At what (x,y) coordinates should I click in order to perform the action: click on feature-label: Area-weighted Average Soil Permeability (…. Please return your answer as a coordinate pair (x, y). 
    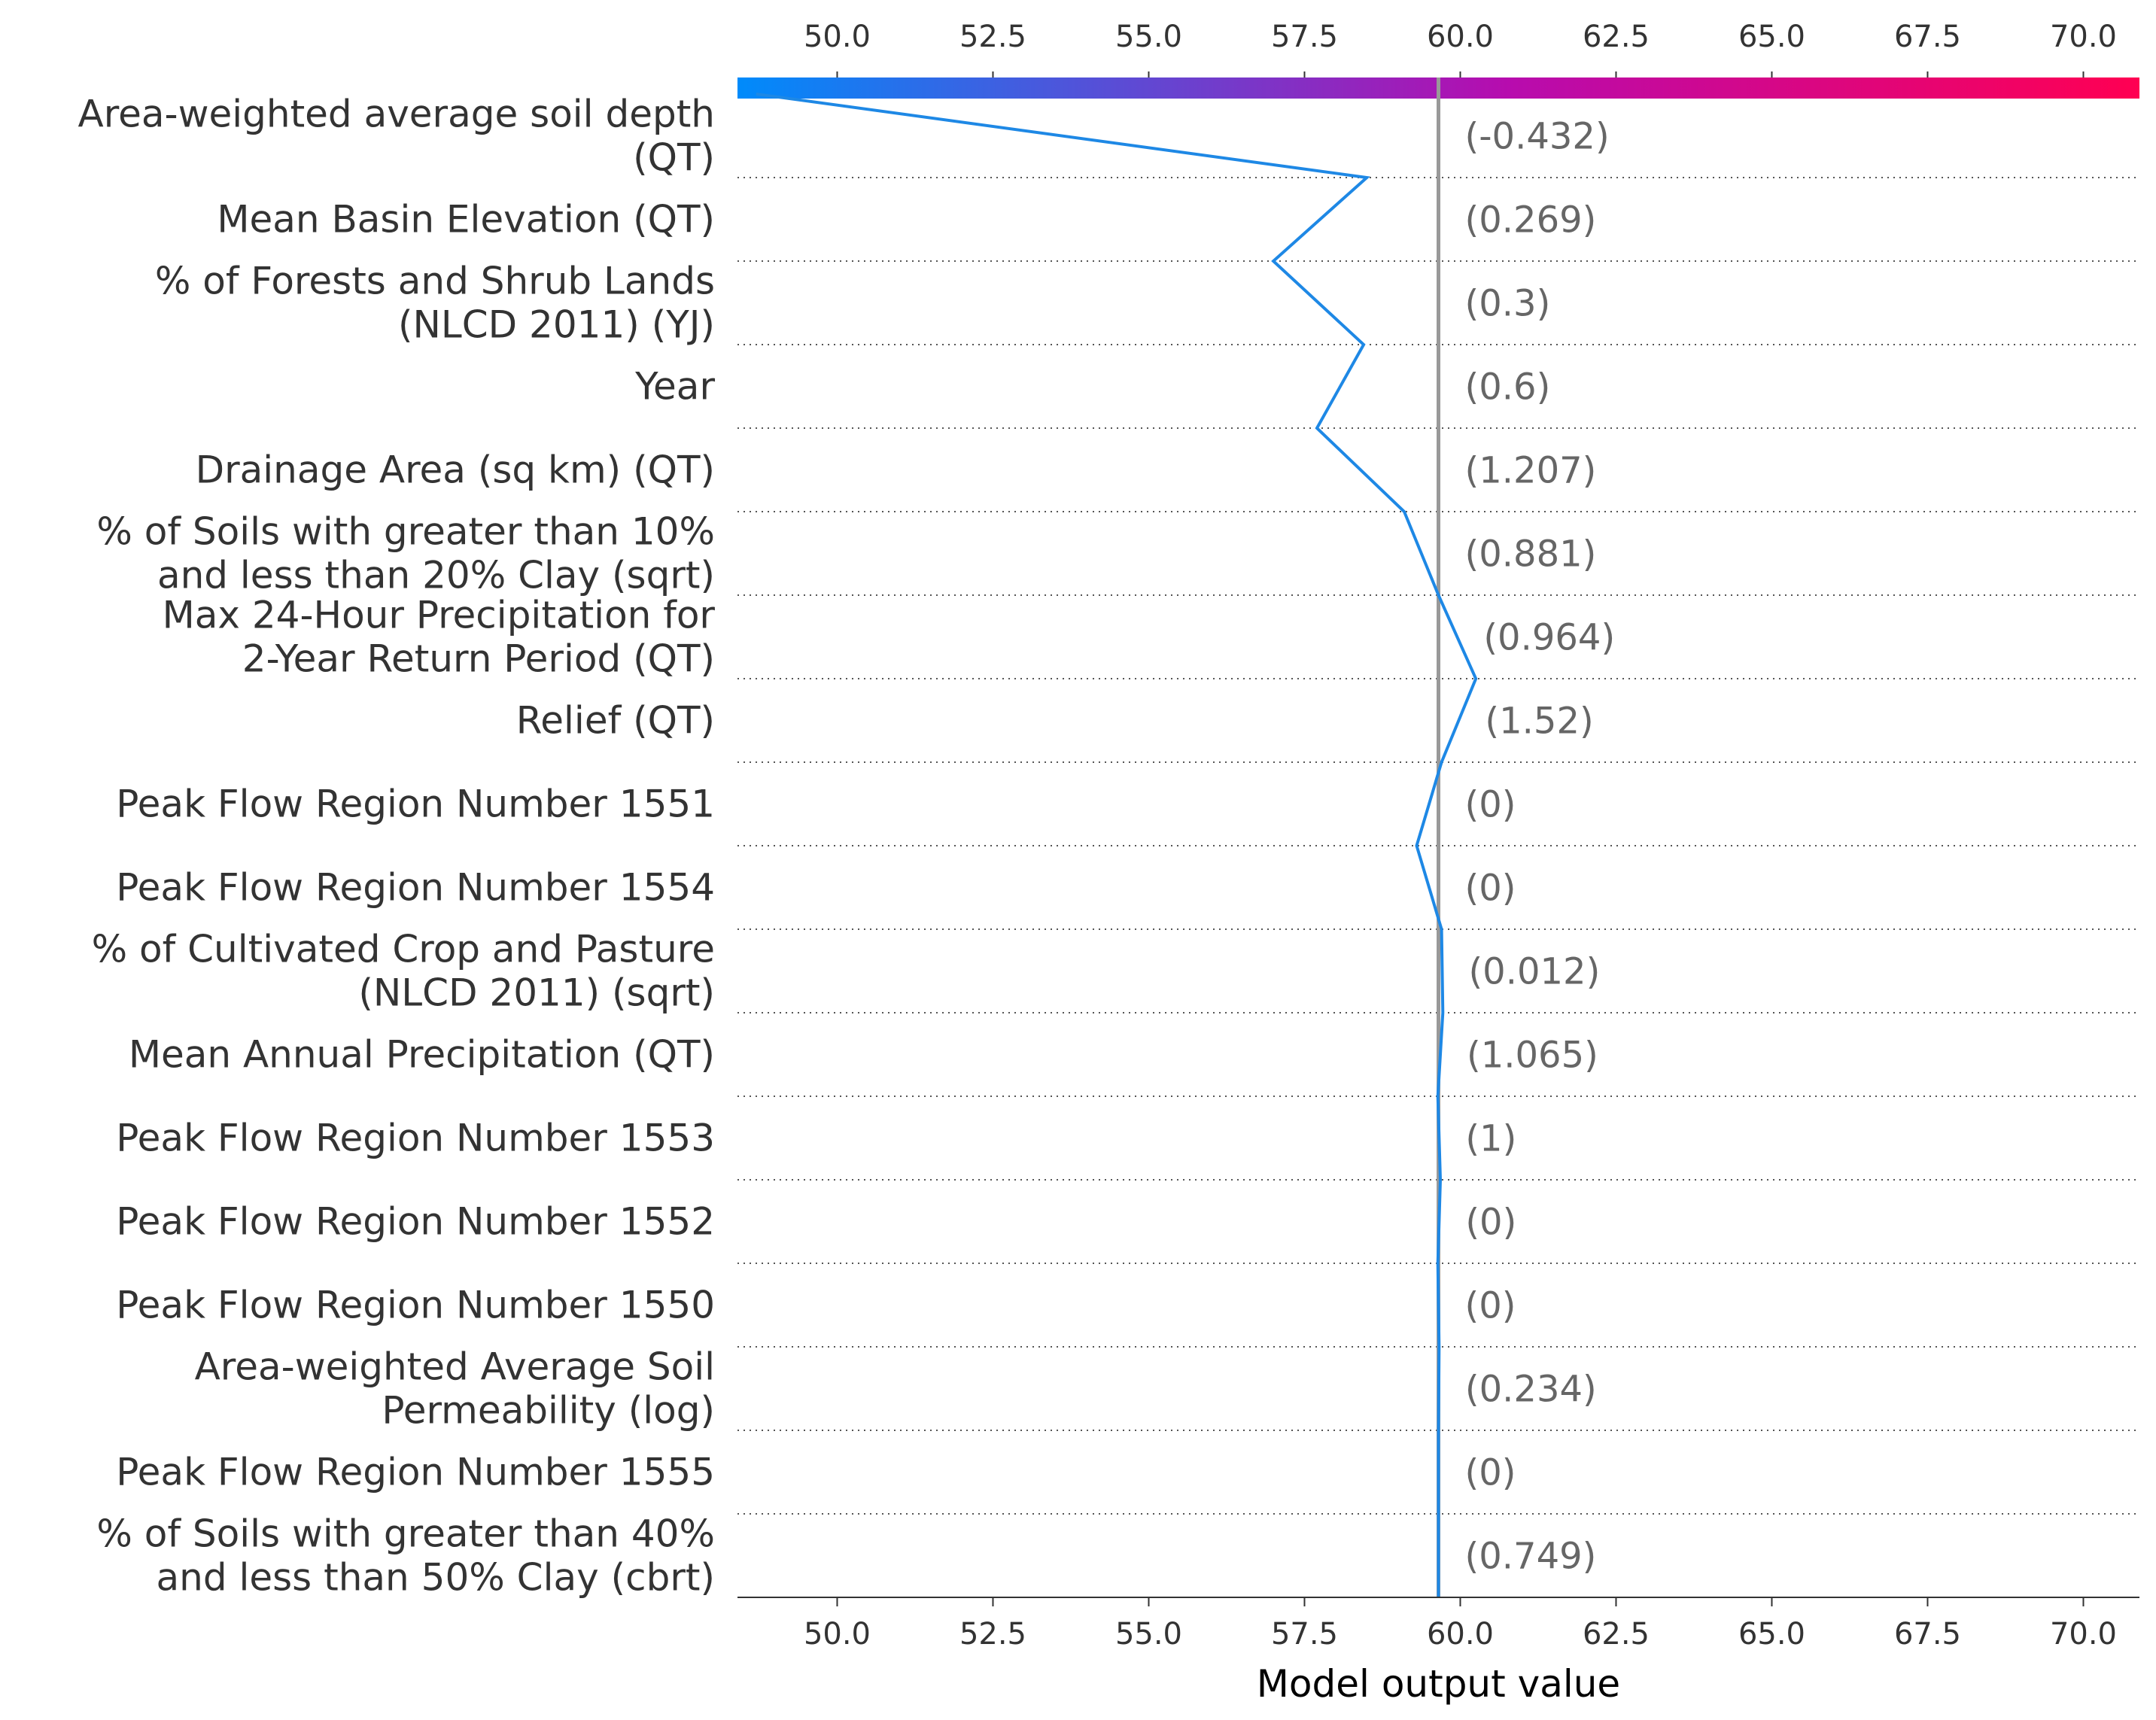
    Looking at the image, I should click on (455, 1389).